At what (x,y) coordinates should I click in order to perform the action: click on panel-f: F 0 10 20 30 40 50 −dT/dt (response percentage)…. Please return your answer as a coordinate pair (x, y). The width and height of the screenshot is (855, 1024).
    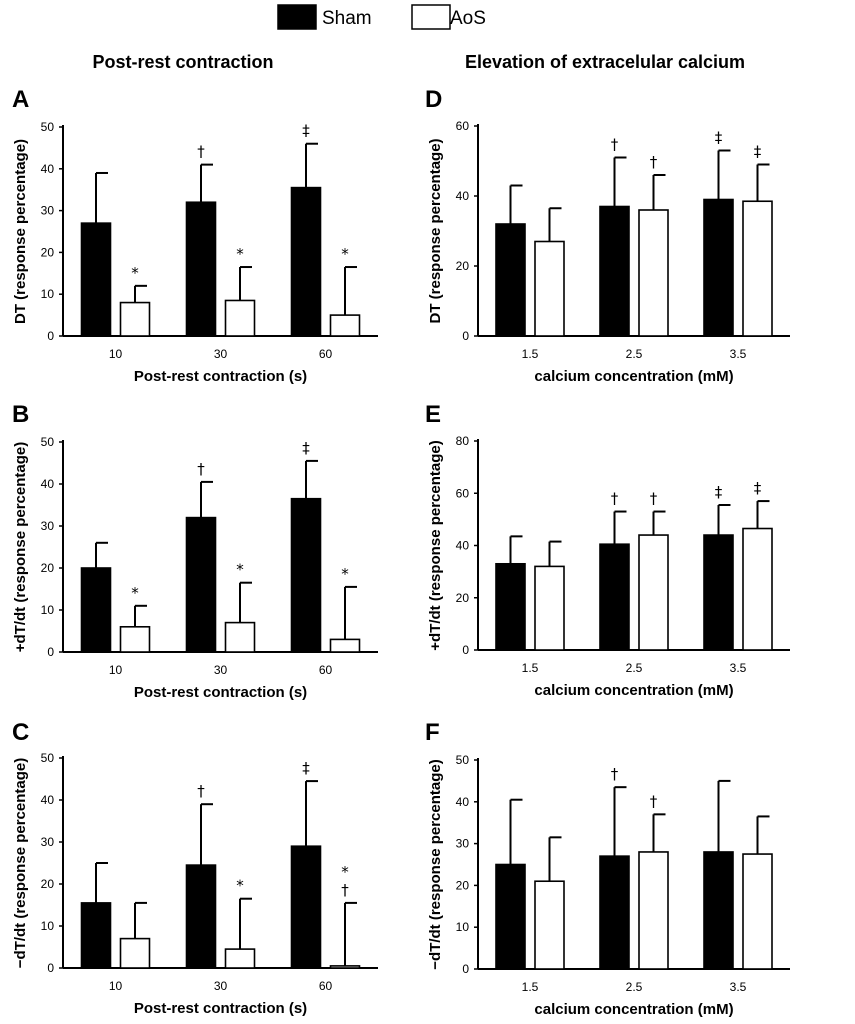
    Looking at the image, I should click on (607, 868).